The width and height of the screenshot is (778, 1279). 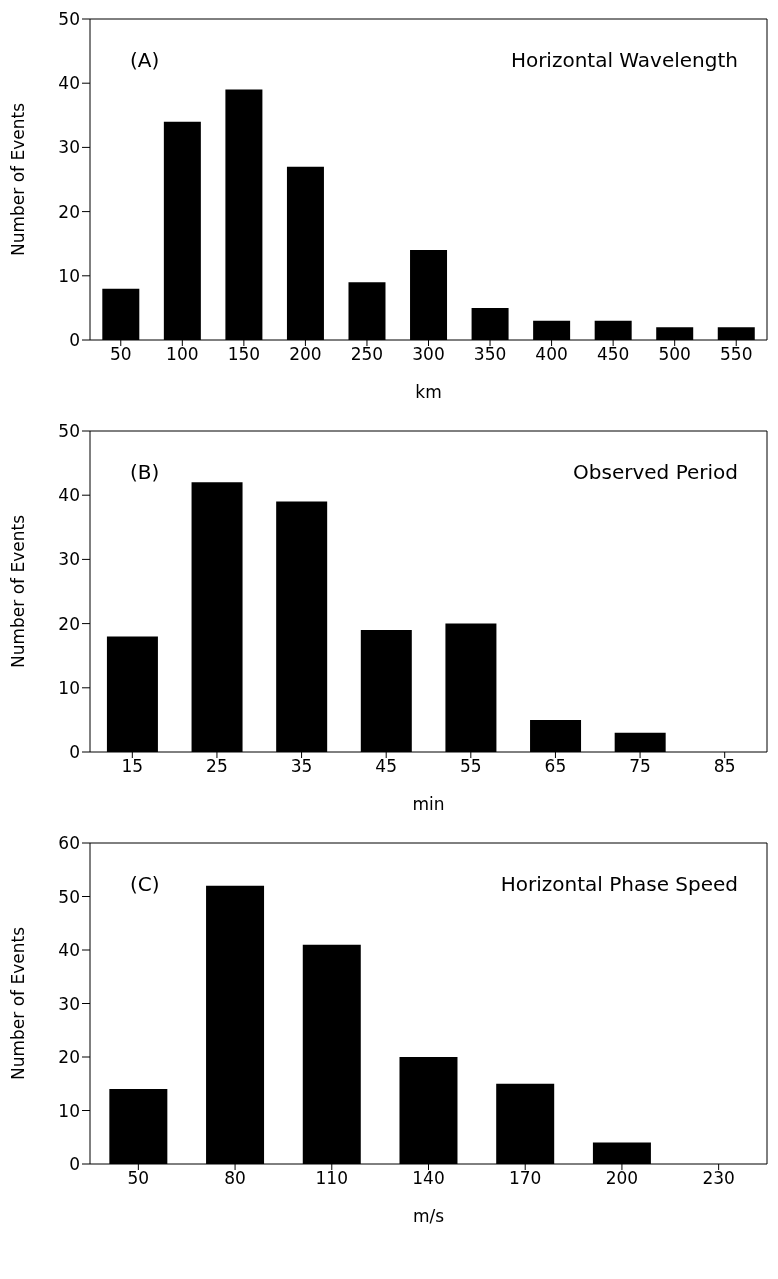 I want to click on x-tick-label: 550, so click(x=736, y=354).